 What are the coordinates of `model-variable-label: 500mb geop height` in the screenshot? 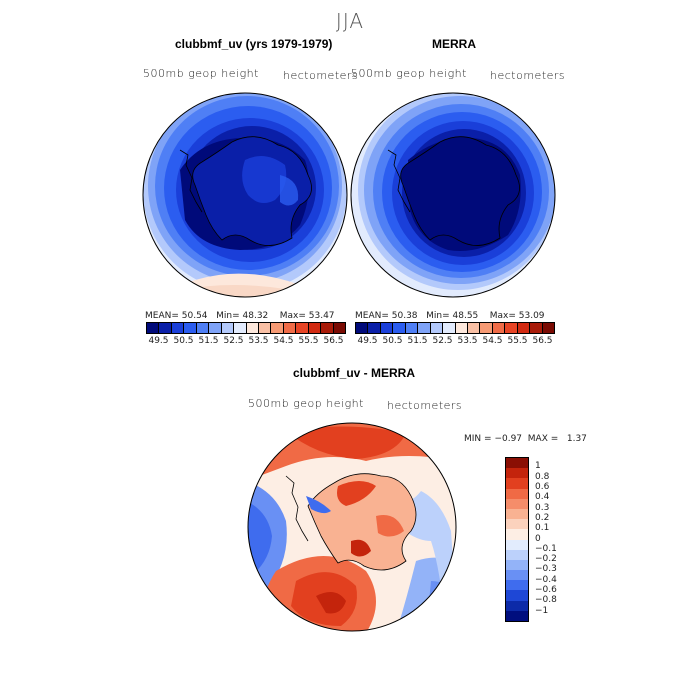 It's located at (201, 73).